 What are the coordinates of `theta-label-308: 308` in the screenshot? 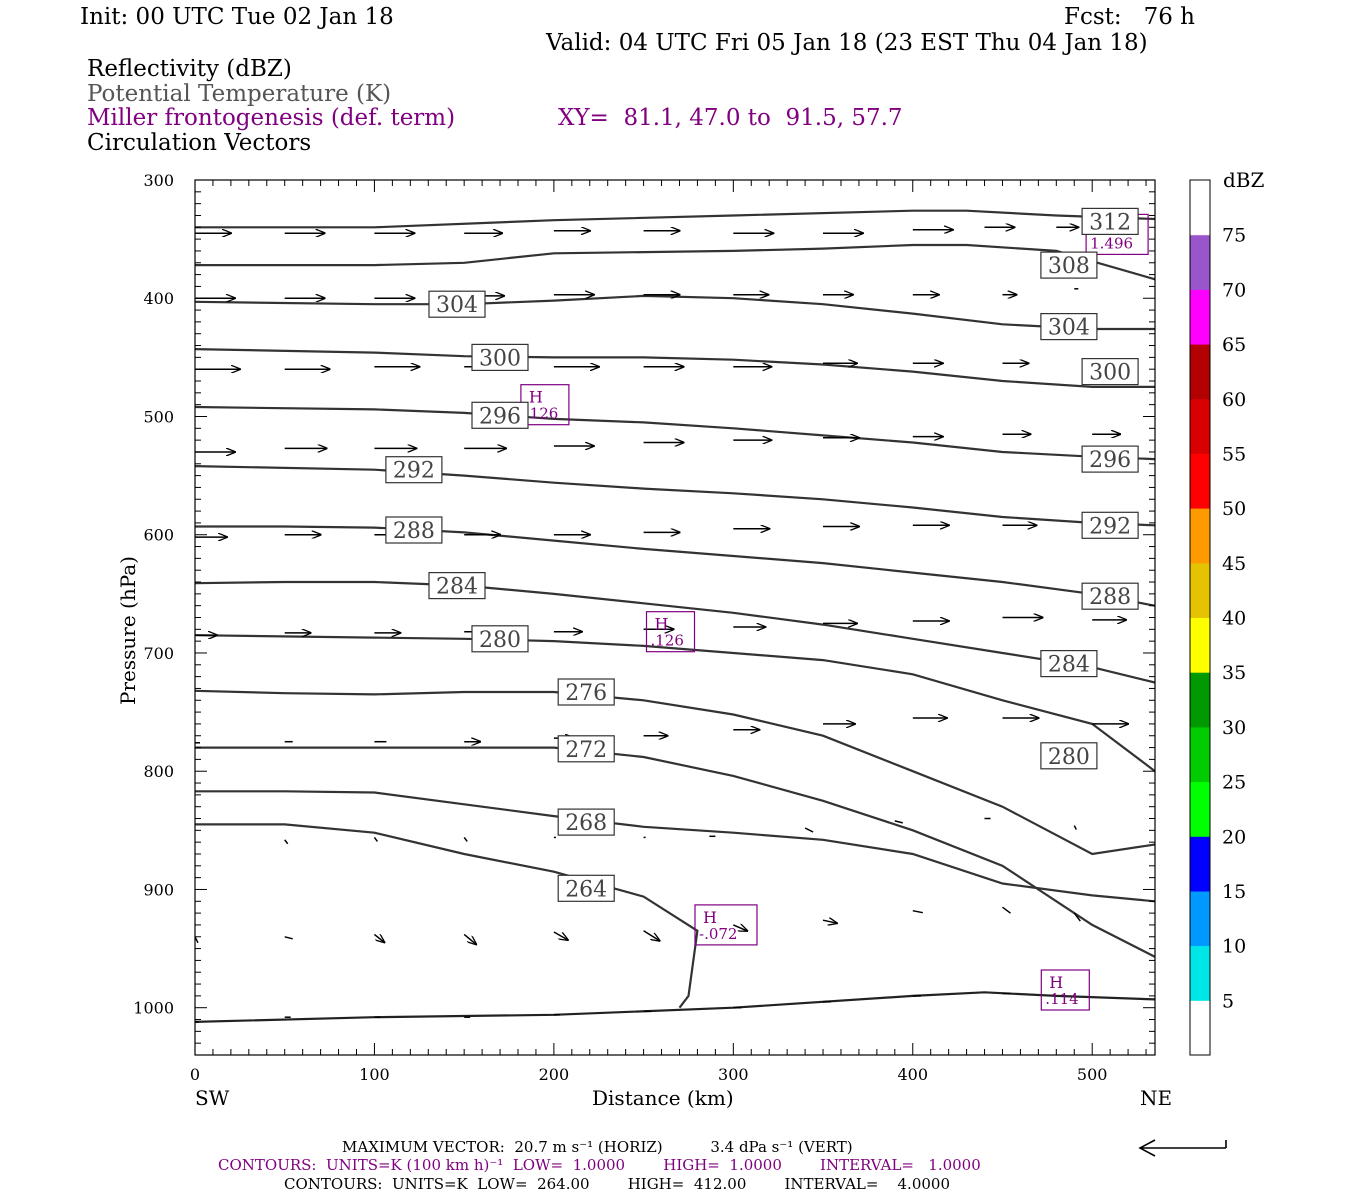 It's located at (1069, 265).